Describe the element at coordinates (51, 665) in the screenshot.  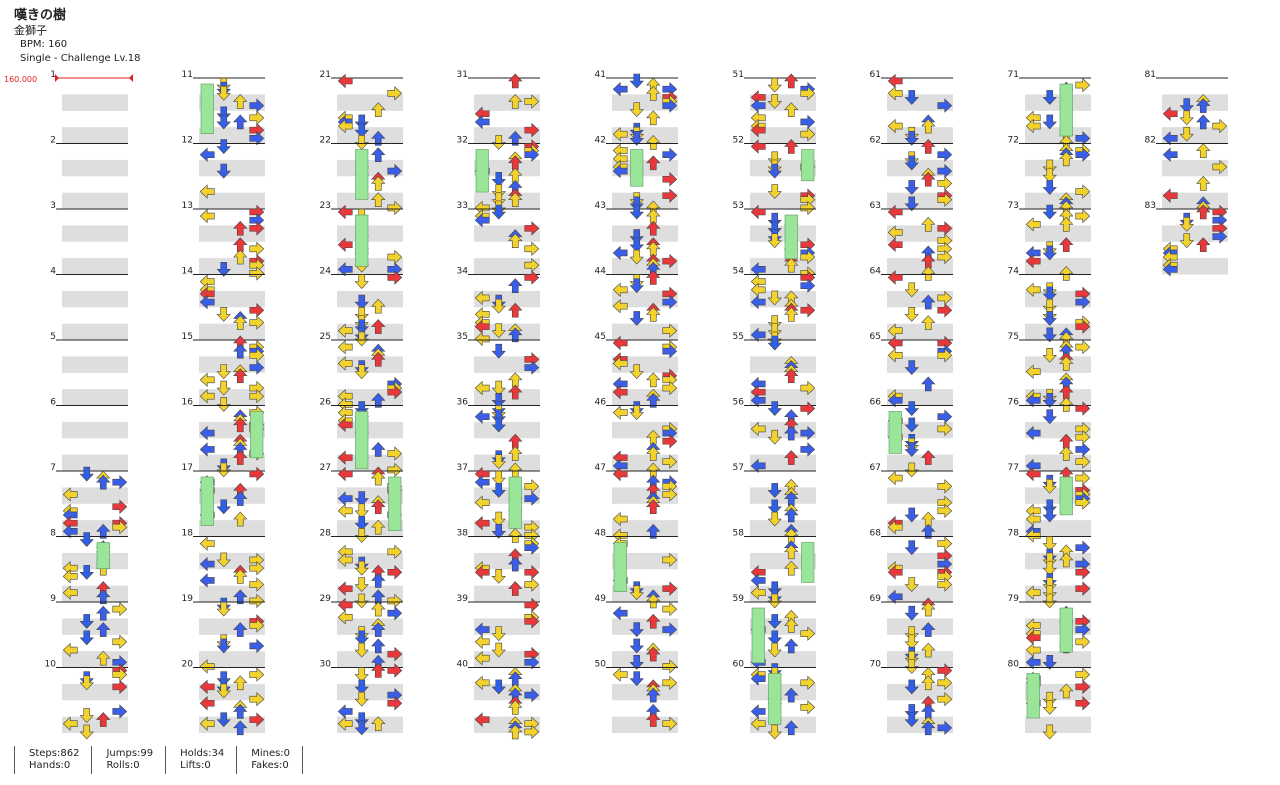
I see `measure-number: 10` at that location.